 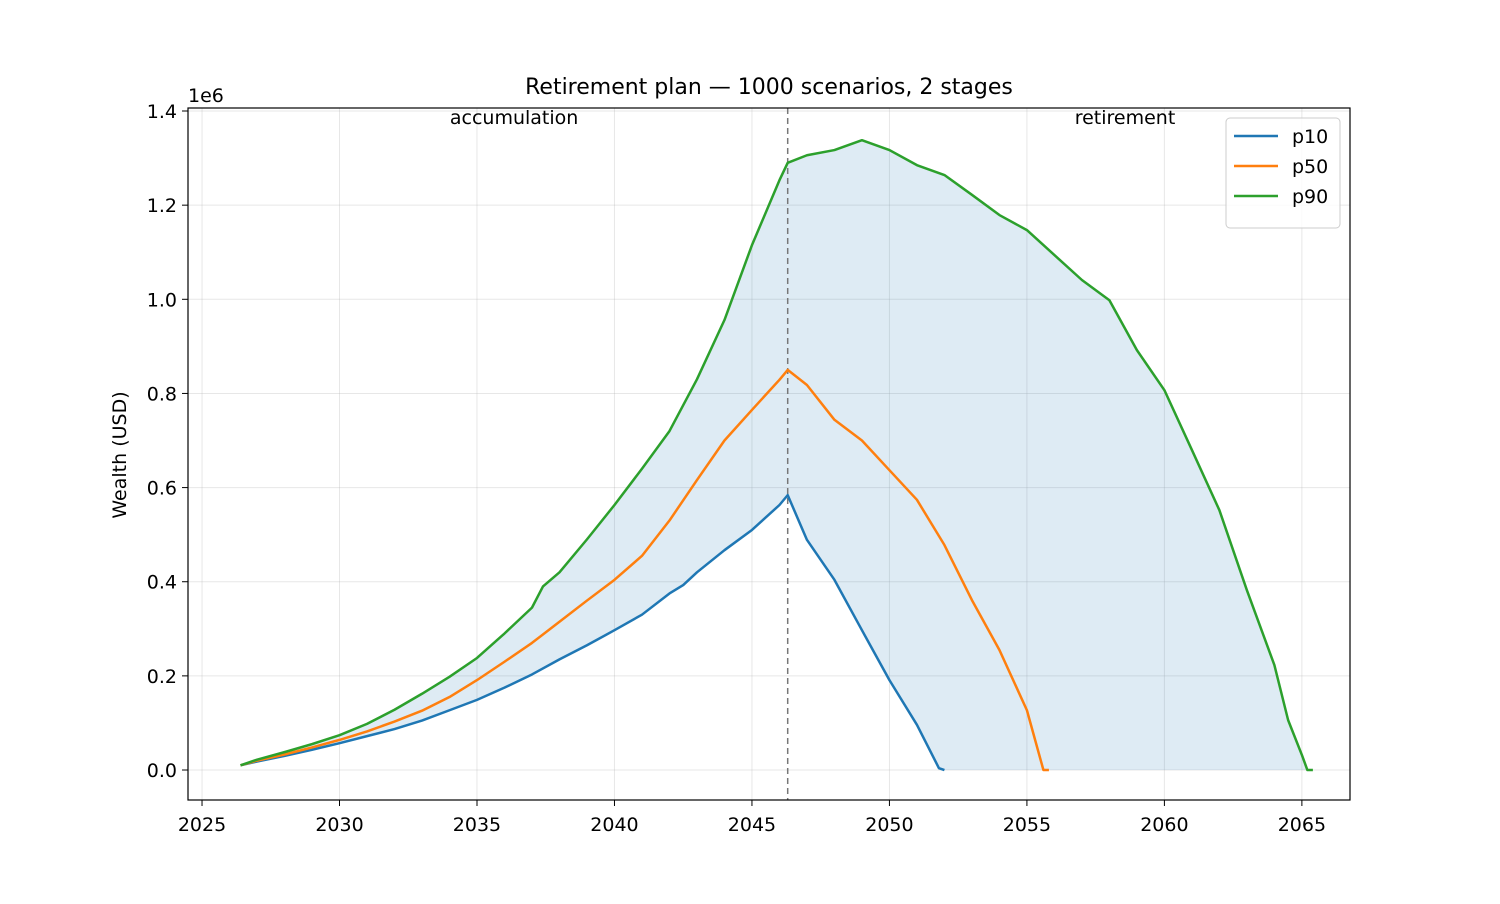 I want to click on stage-label: retirement, so click(x=1125, y=118).